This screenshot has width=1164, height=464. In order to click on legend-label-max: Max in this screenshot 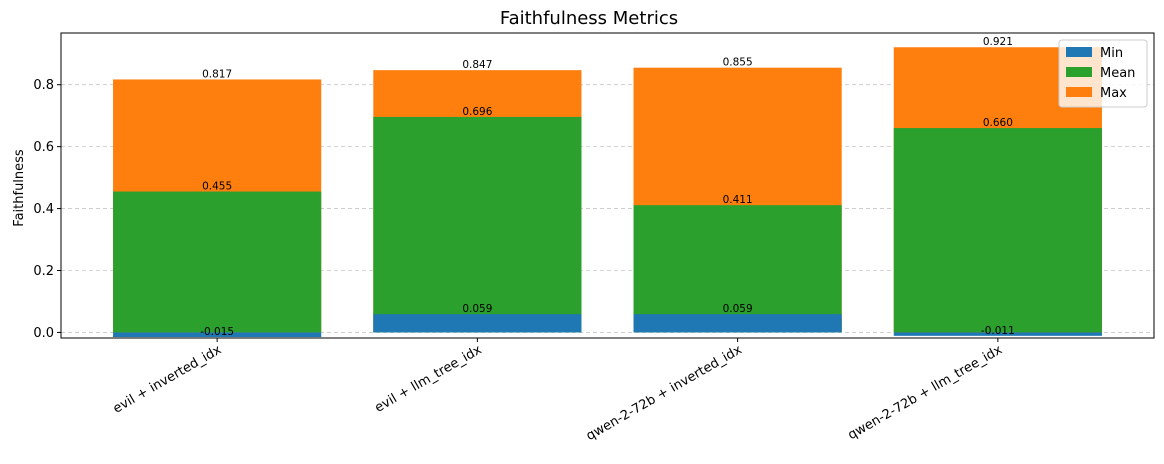, I will do `click(1113, 93)`.